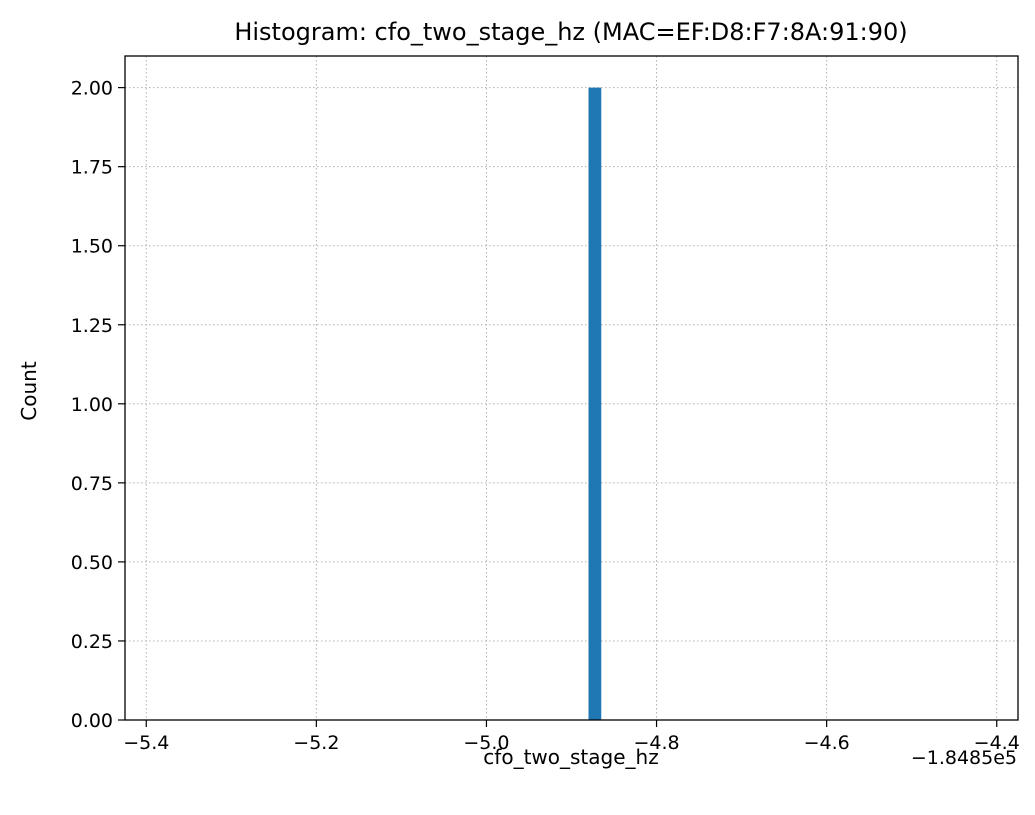 The height and width of the screenshot is (815, 1035). I want to click on x-axis-ticks: −5.4 −5.2 −5.0 −4.8 −4.6 −4.4, so click(571, 737).